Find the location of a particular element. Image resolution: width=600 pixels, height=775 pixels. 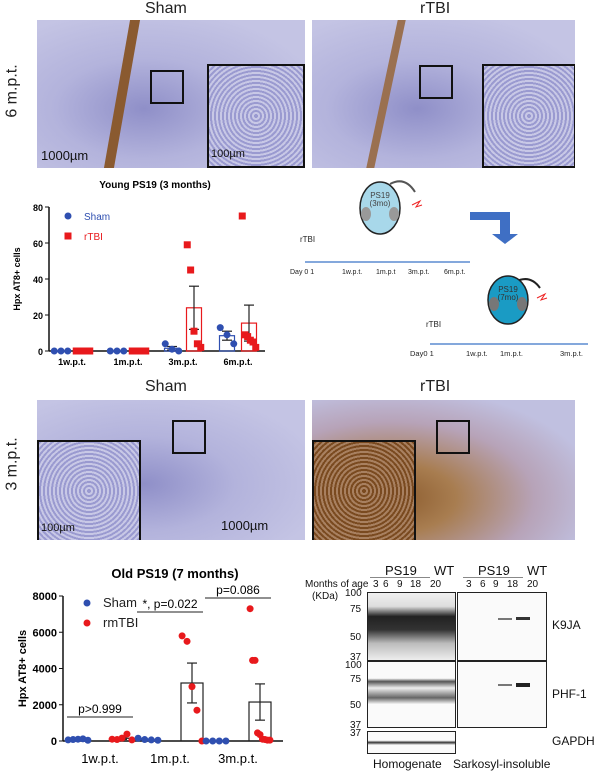

p-value-label: p>0.999 is located at coordinates (100, 709).